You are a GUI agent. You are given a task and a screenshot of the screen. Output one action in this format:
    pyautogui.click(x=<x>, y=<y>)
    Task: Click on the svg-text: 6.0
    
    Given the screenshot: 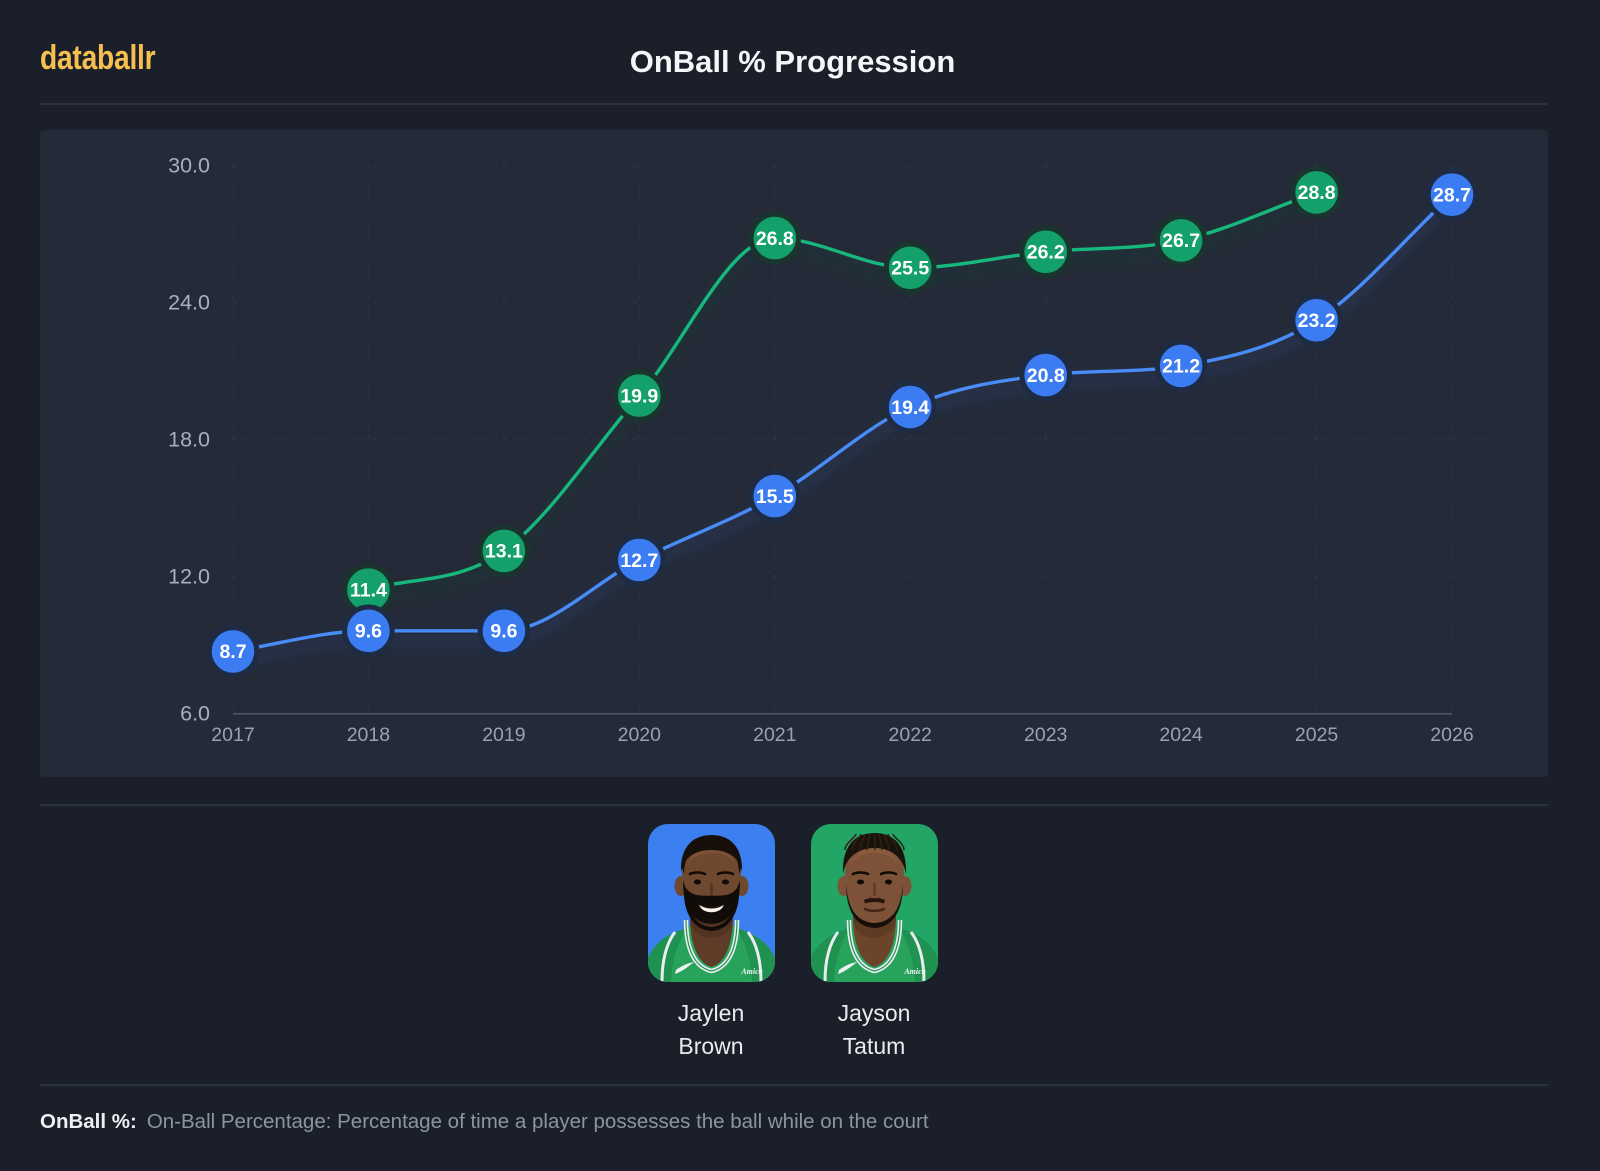 What is the action you would take?
    pyautogui.click(x=195, y=714)
    